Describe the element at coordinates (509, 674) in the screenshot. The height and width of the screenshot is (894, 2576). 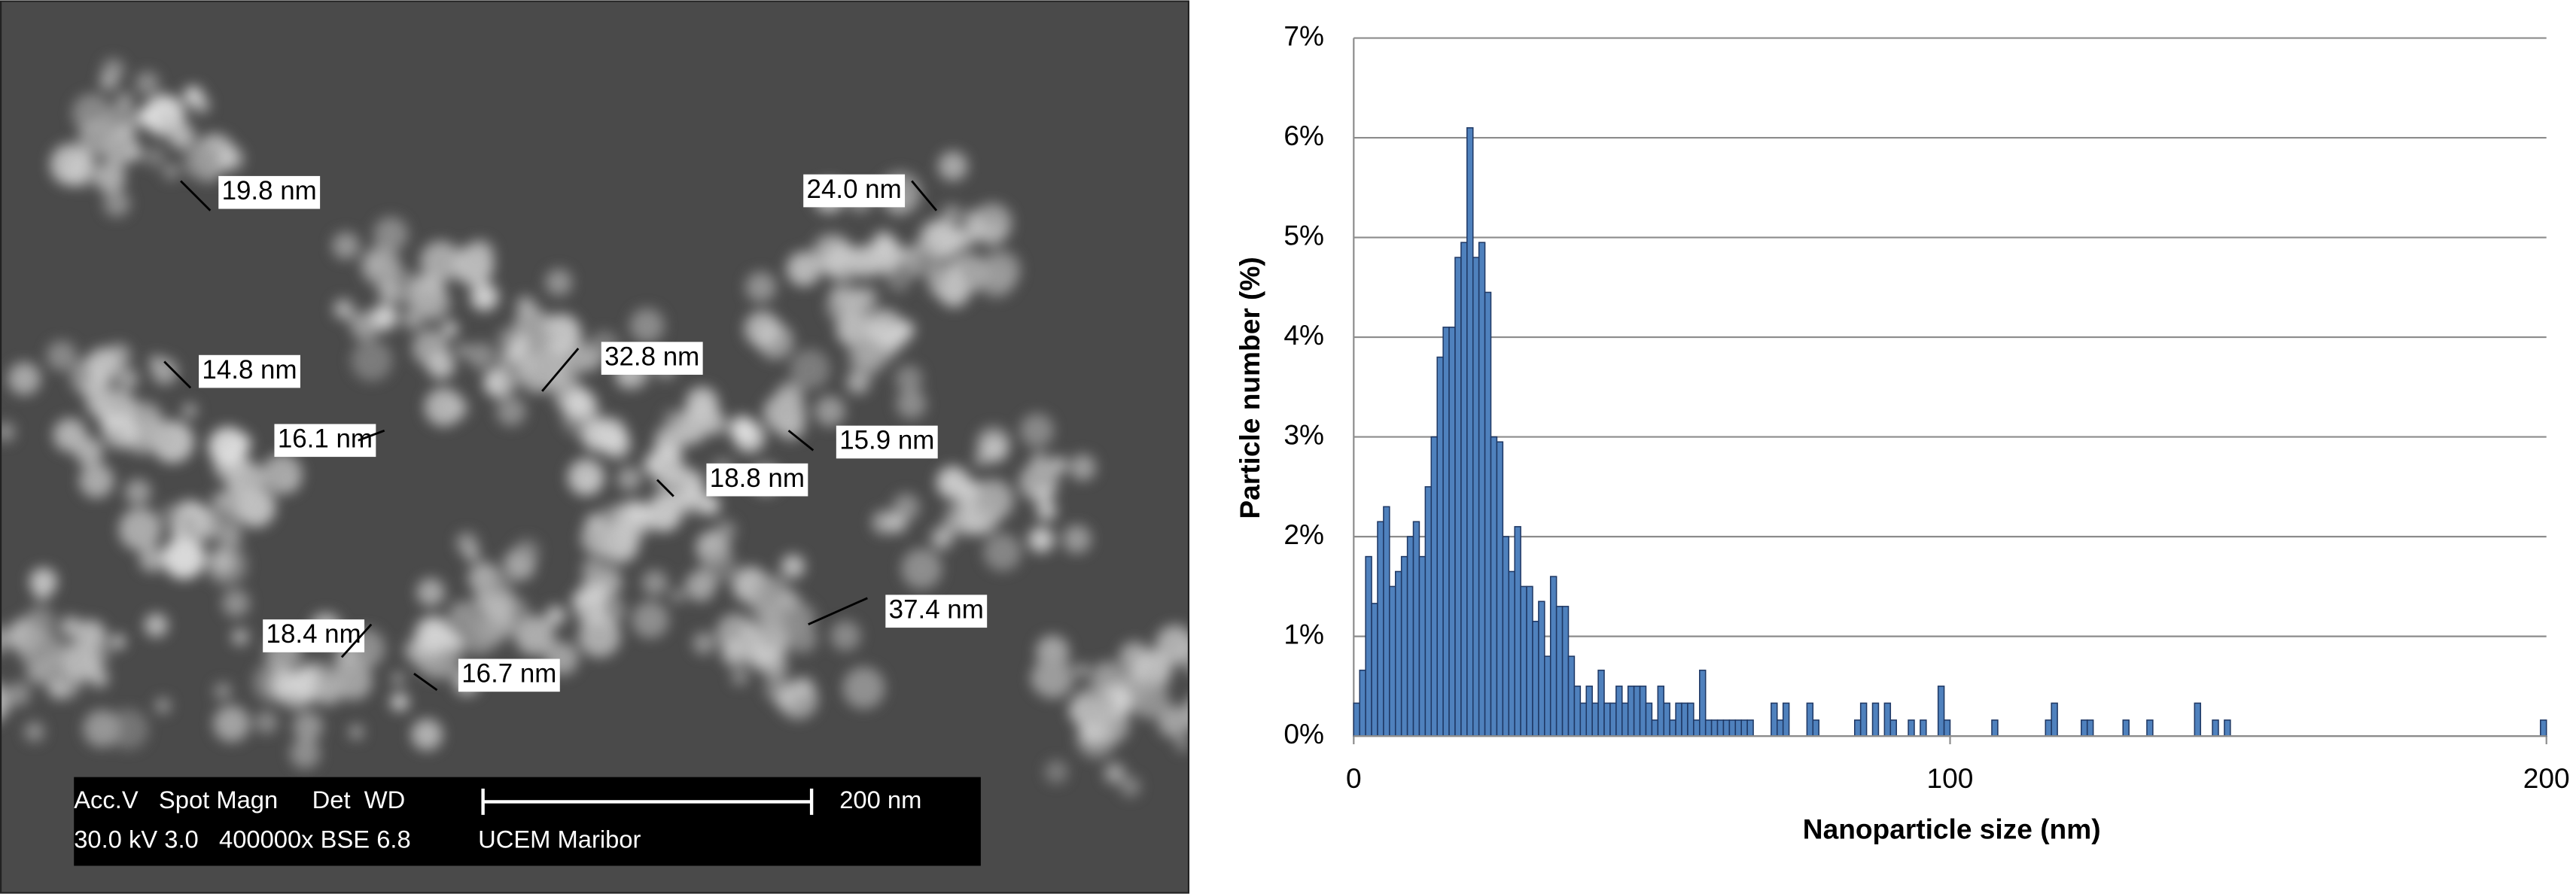
I see `measurement-label: 16.7 nm` at that location.